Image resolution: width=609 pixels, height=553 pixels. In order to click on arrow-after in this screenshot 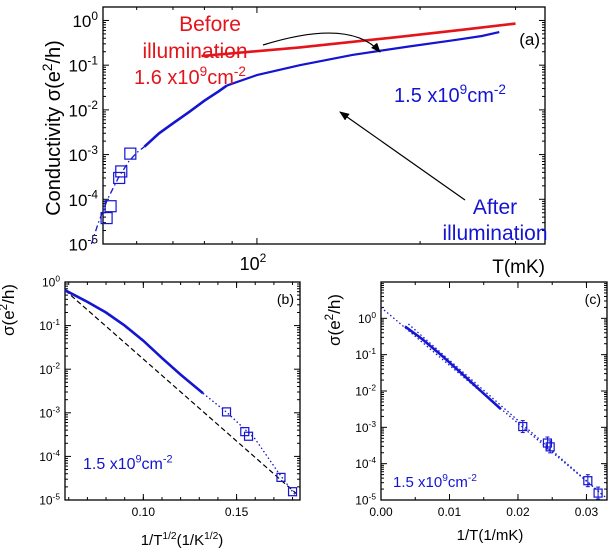, I will do `click(402, 156)`.